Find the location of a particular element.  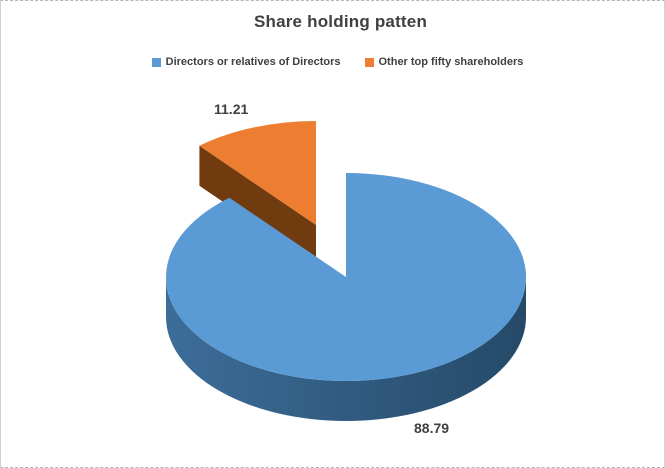

legend-swatch-blue is located at coordinates (156, 62).